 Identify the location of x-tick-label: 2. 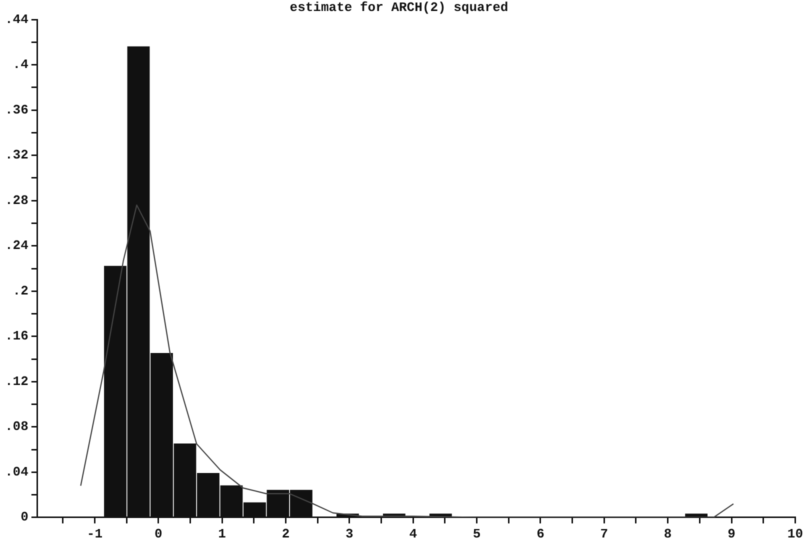
(286, 534).